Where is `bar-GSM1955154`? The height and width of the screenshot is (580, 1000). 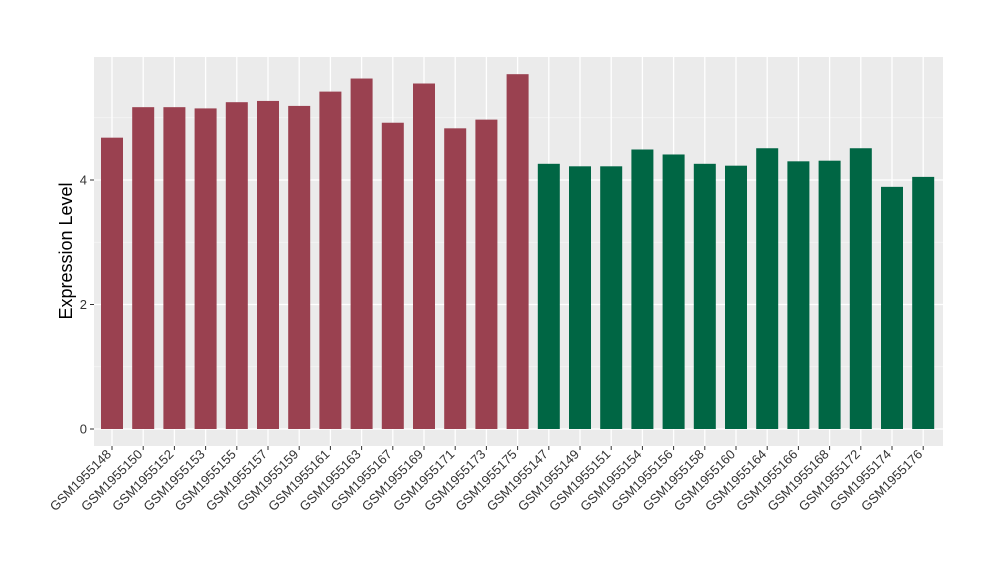 bar-GSM1955154 is located at coordinates (642, 289).